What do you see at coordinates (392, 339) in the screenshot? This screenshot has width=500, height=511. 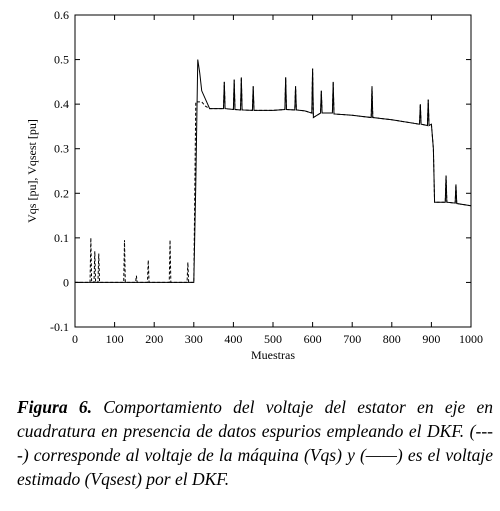 I see `x-tick-label: 800` at bounding box center [392, 339].